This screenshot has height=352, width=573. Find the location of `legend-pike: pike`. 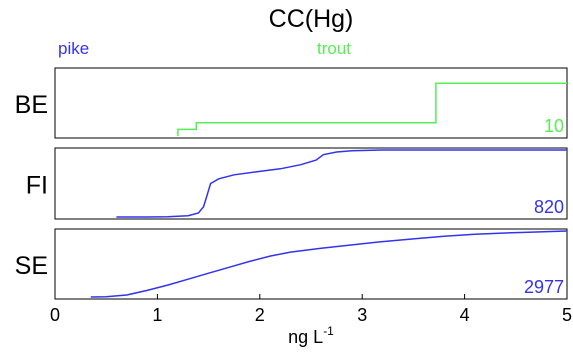

legend-pike: pike is located at coordinates (73, 48).